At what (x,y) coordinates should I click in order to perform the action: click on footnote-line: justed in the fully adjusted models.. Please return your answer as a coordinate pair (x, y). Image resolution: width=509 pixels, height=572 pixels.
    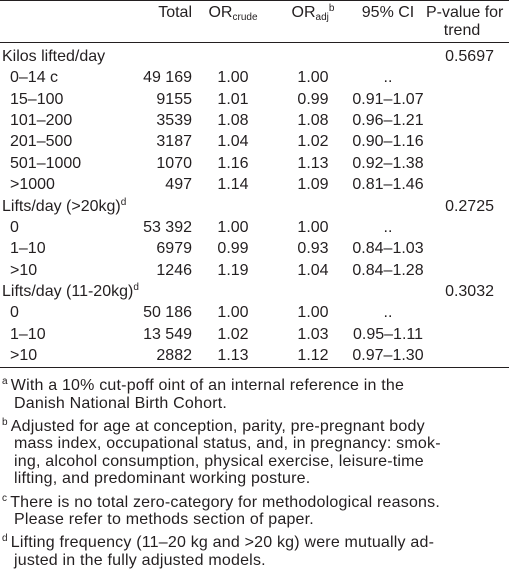
    Looking at the image, I should click on (140, 560).